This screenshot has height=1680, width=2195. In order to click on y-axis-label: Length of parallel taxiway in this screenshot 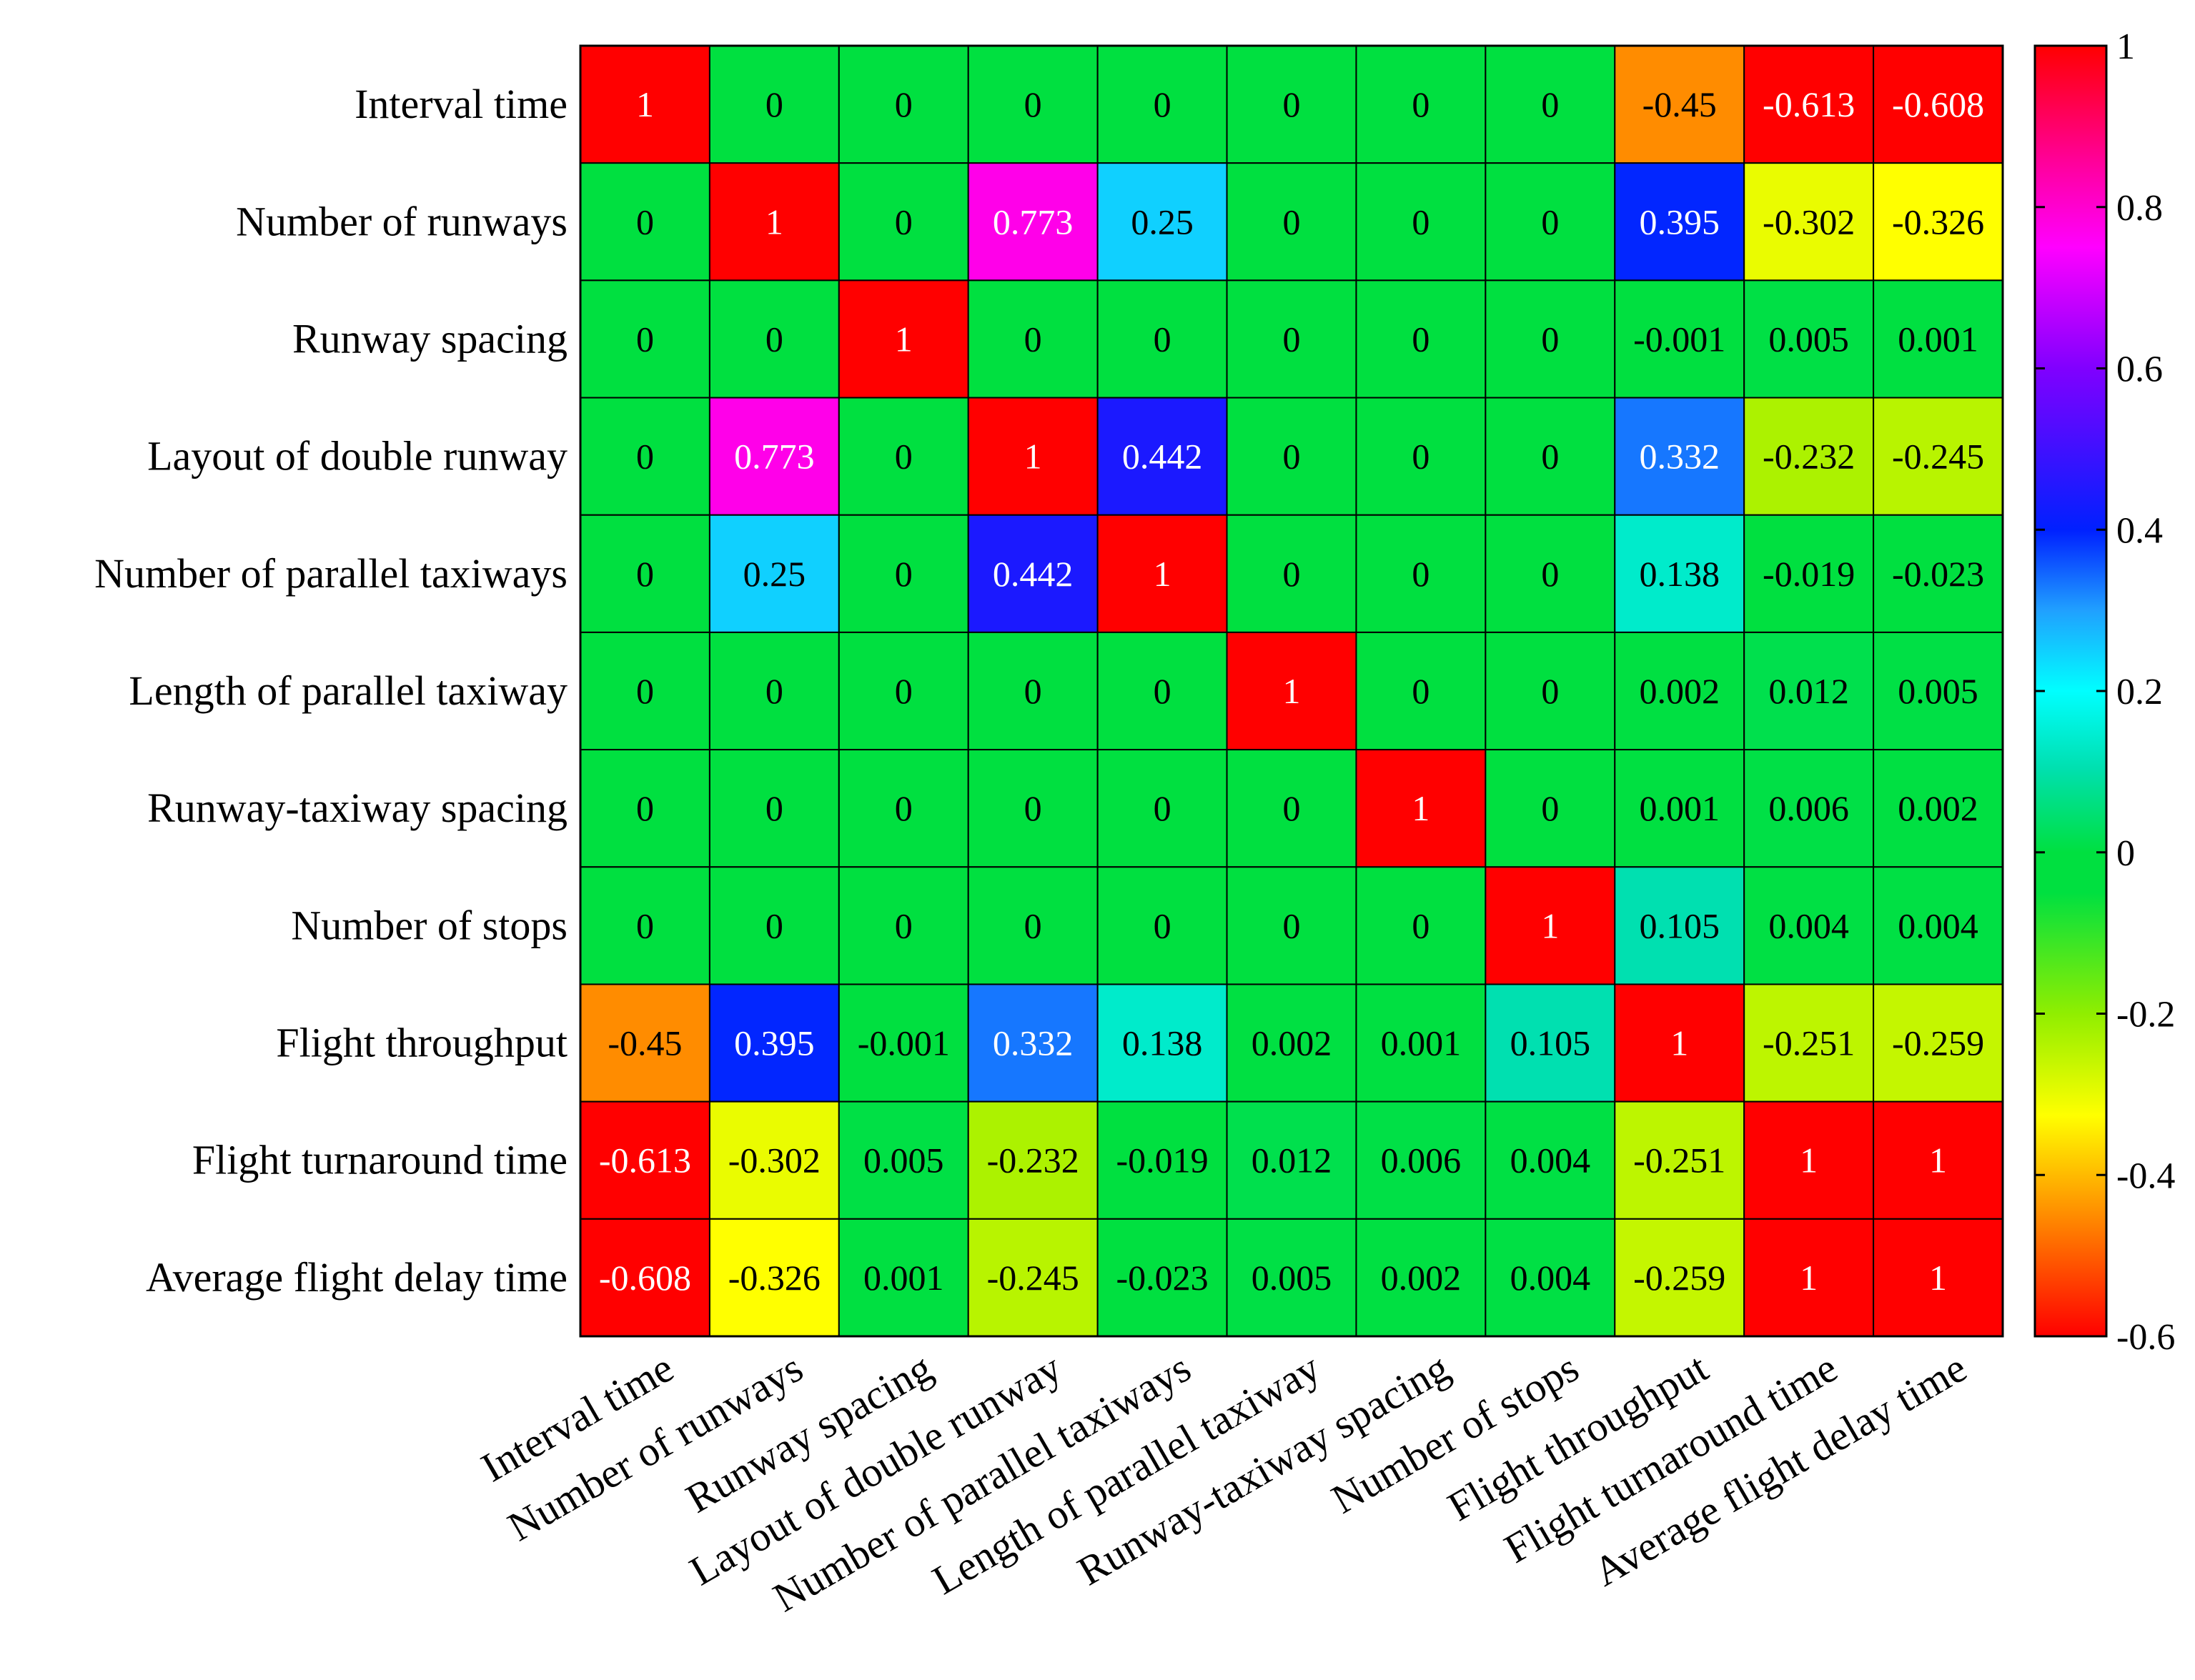, I will do `click(348, 690)`.